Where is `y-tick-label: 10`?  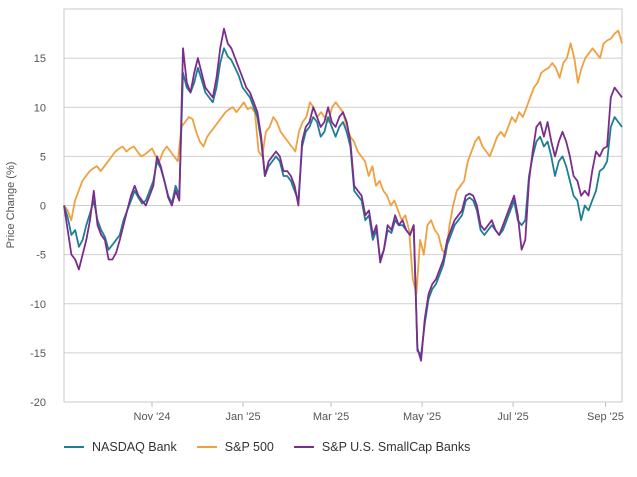
y-tick-label: 10 is located at coordinates (40, 108).